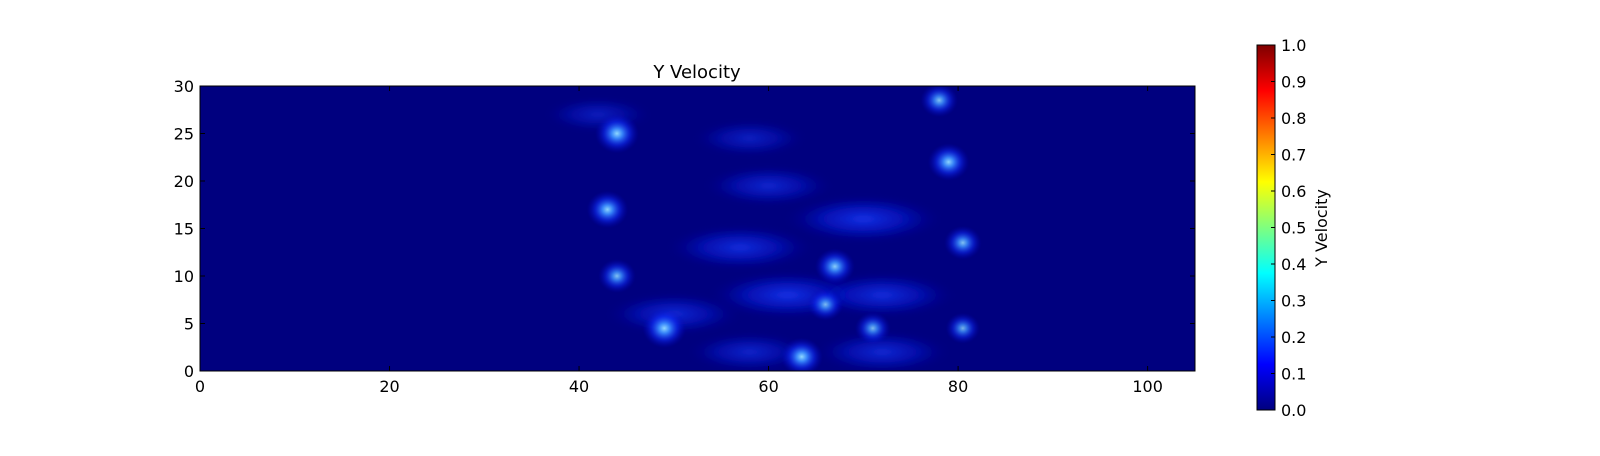 The width and height of the screenshot is (1600, 456). Describe the element at coordinates (1293, 155) in the screenshot. I see `colorbar-tick-label: 0.7` at that location.